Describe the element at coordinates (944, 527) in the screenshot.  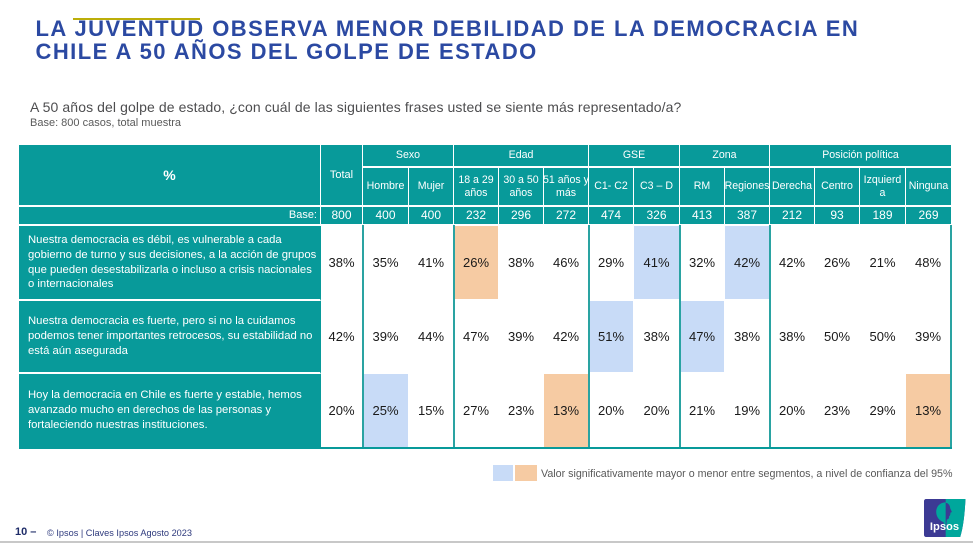
I see `svg-text: Ipsos` at that location.